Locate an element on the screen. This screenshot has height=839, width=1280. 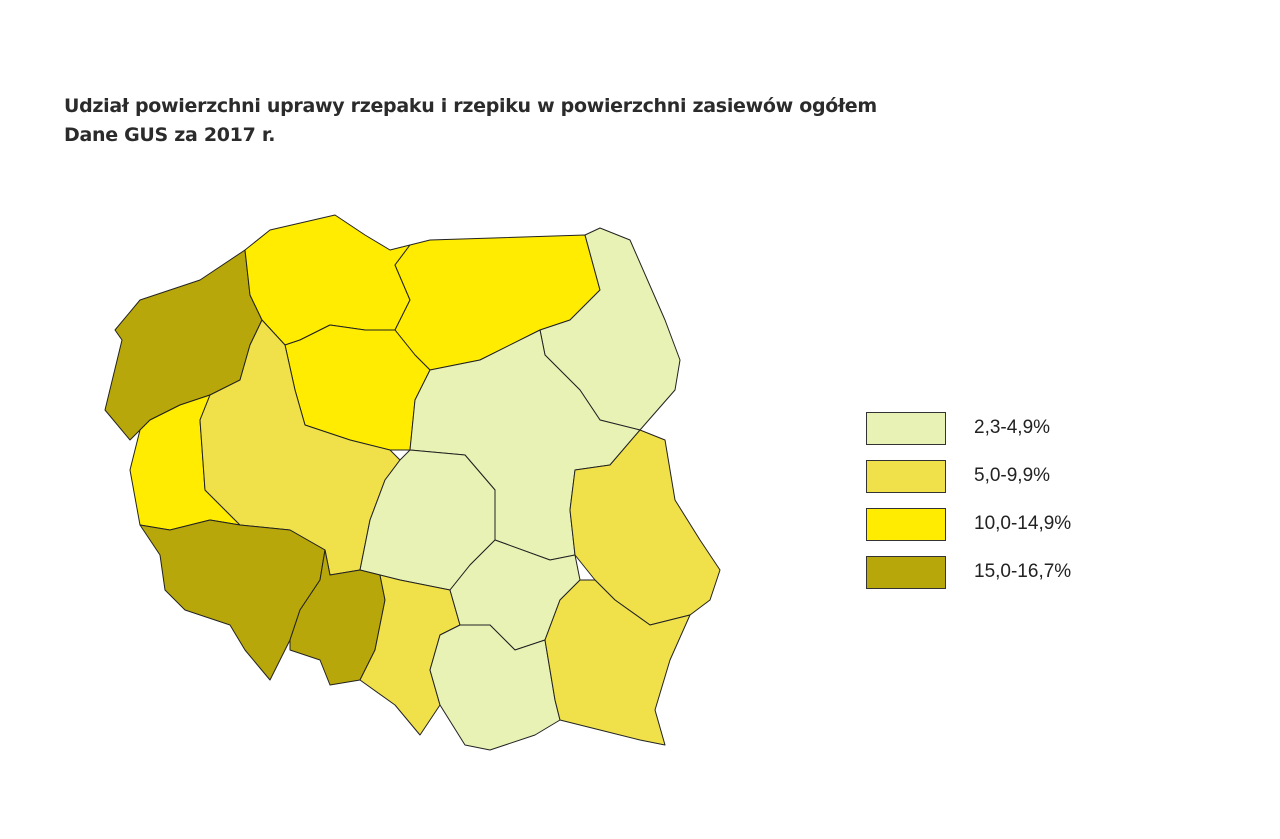
legend-item: 15,0-16,7% is located at coordinates (968, 572).